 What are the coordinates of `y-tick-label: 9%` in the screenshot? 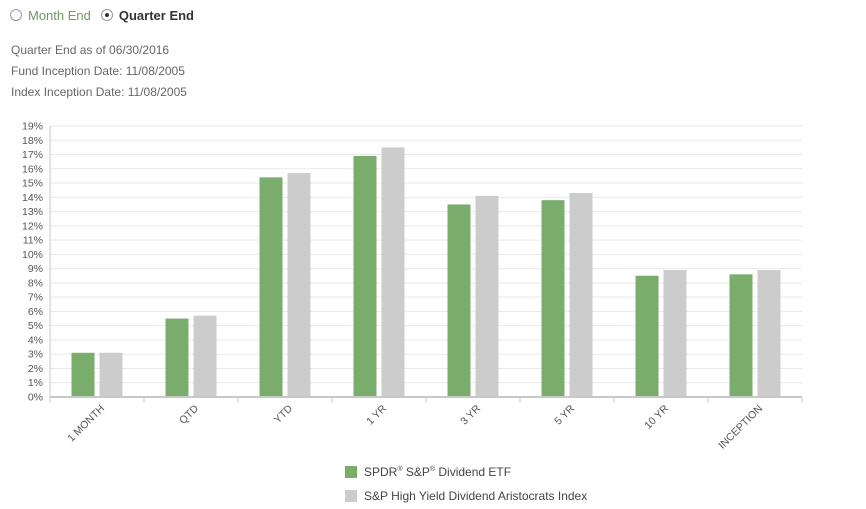 It's located at (35, 269).